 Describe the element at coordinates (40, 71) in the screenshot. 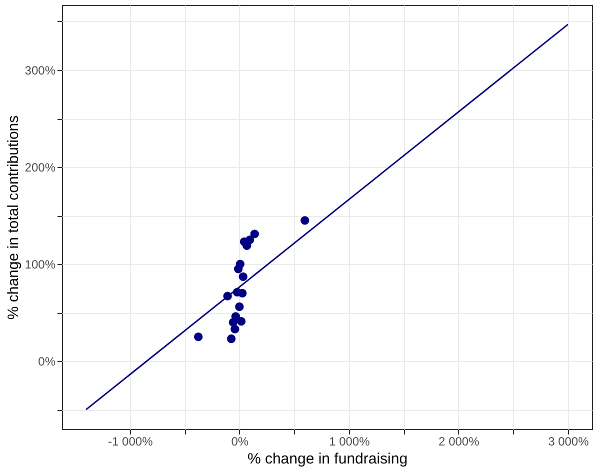

I see `y-tick-label: 300%` at that location.